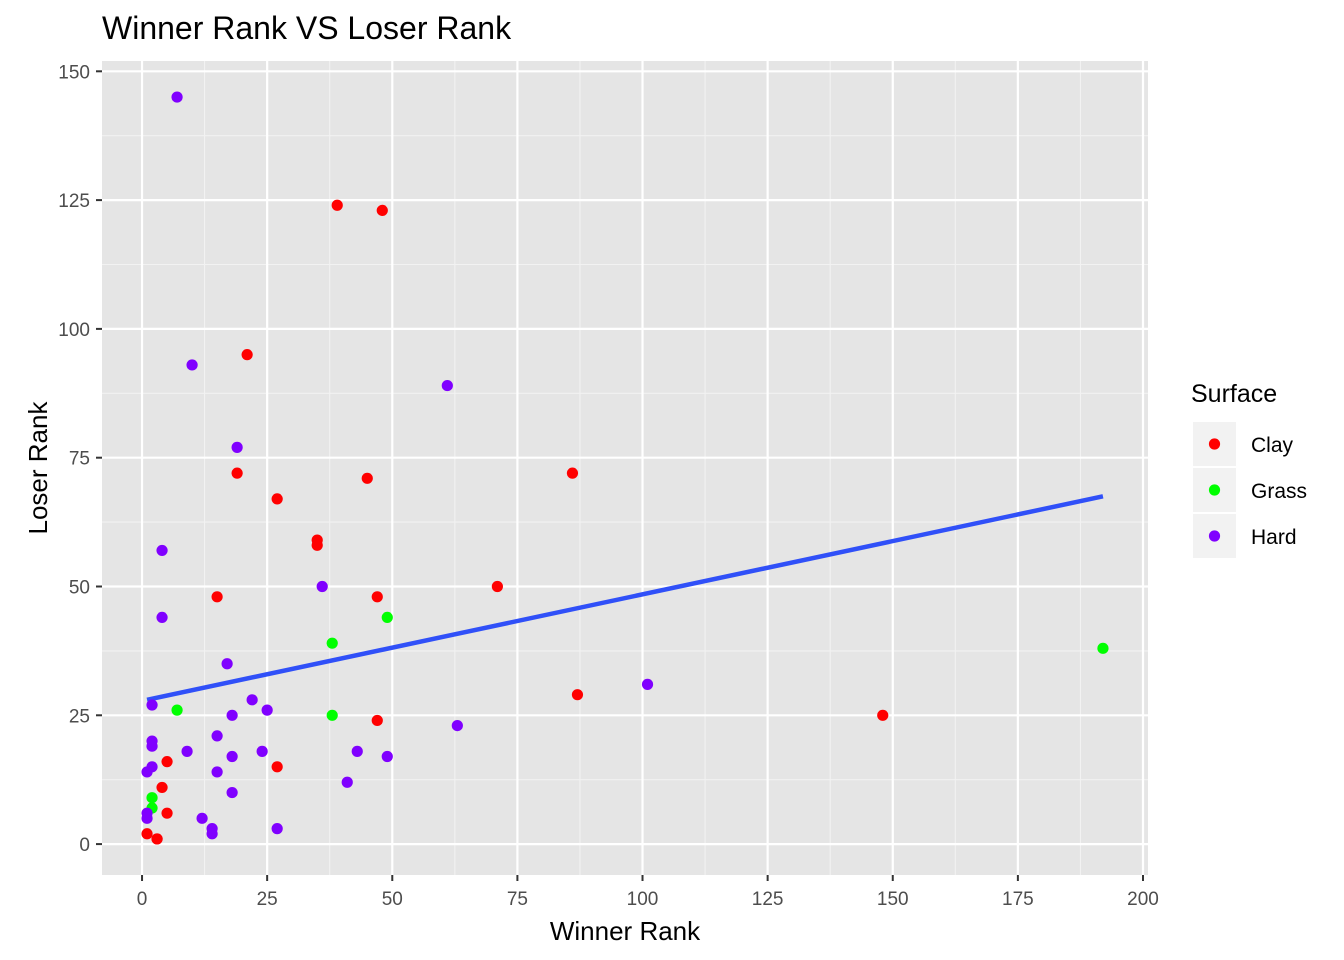  Describe the element at coordinates (1279, 491) in the screenshot. I see `legend-label-grass: Grass` at that location.